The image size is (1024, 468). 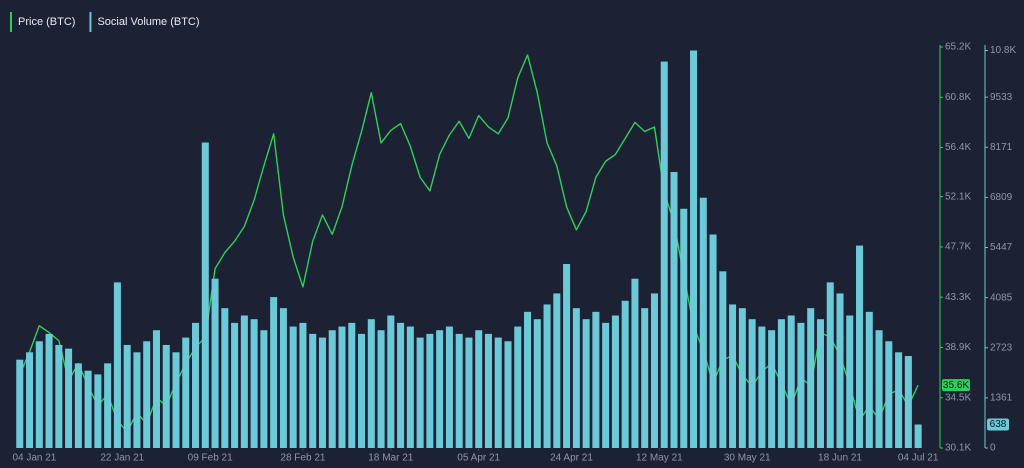 I want to click on y-tick-label: 56.4K, so click(x=958, y=147).